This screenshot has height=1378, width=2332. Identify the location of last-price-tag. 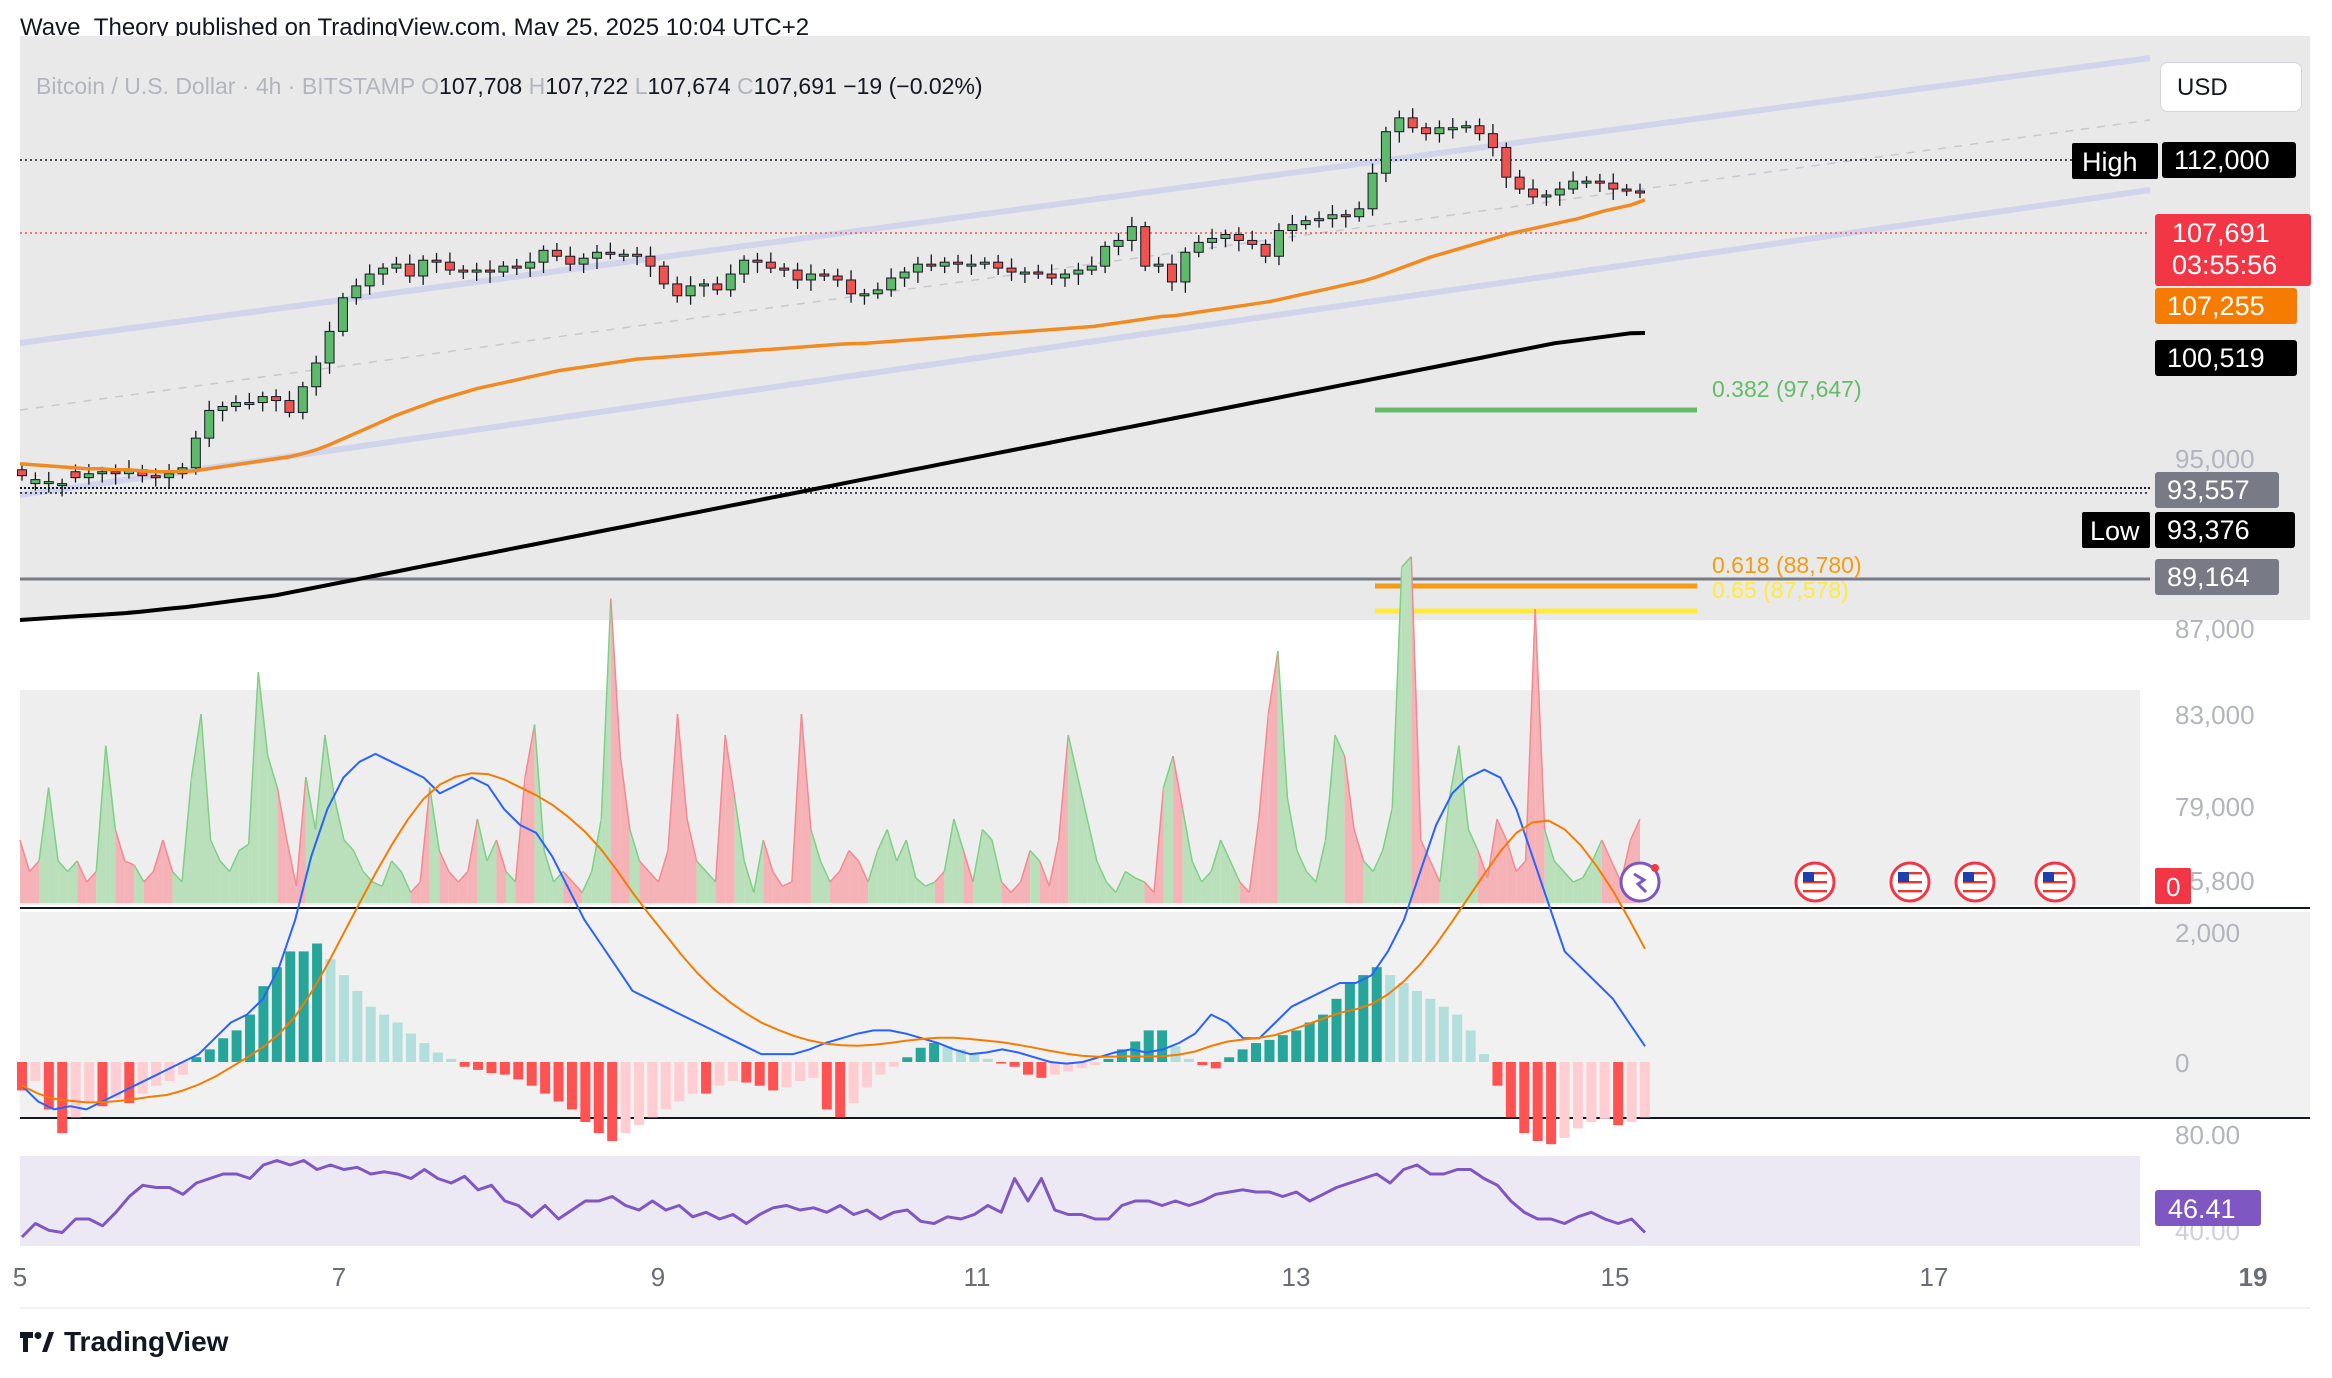
(2233, 250).